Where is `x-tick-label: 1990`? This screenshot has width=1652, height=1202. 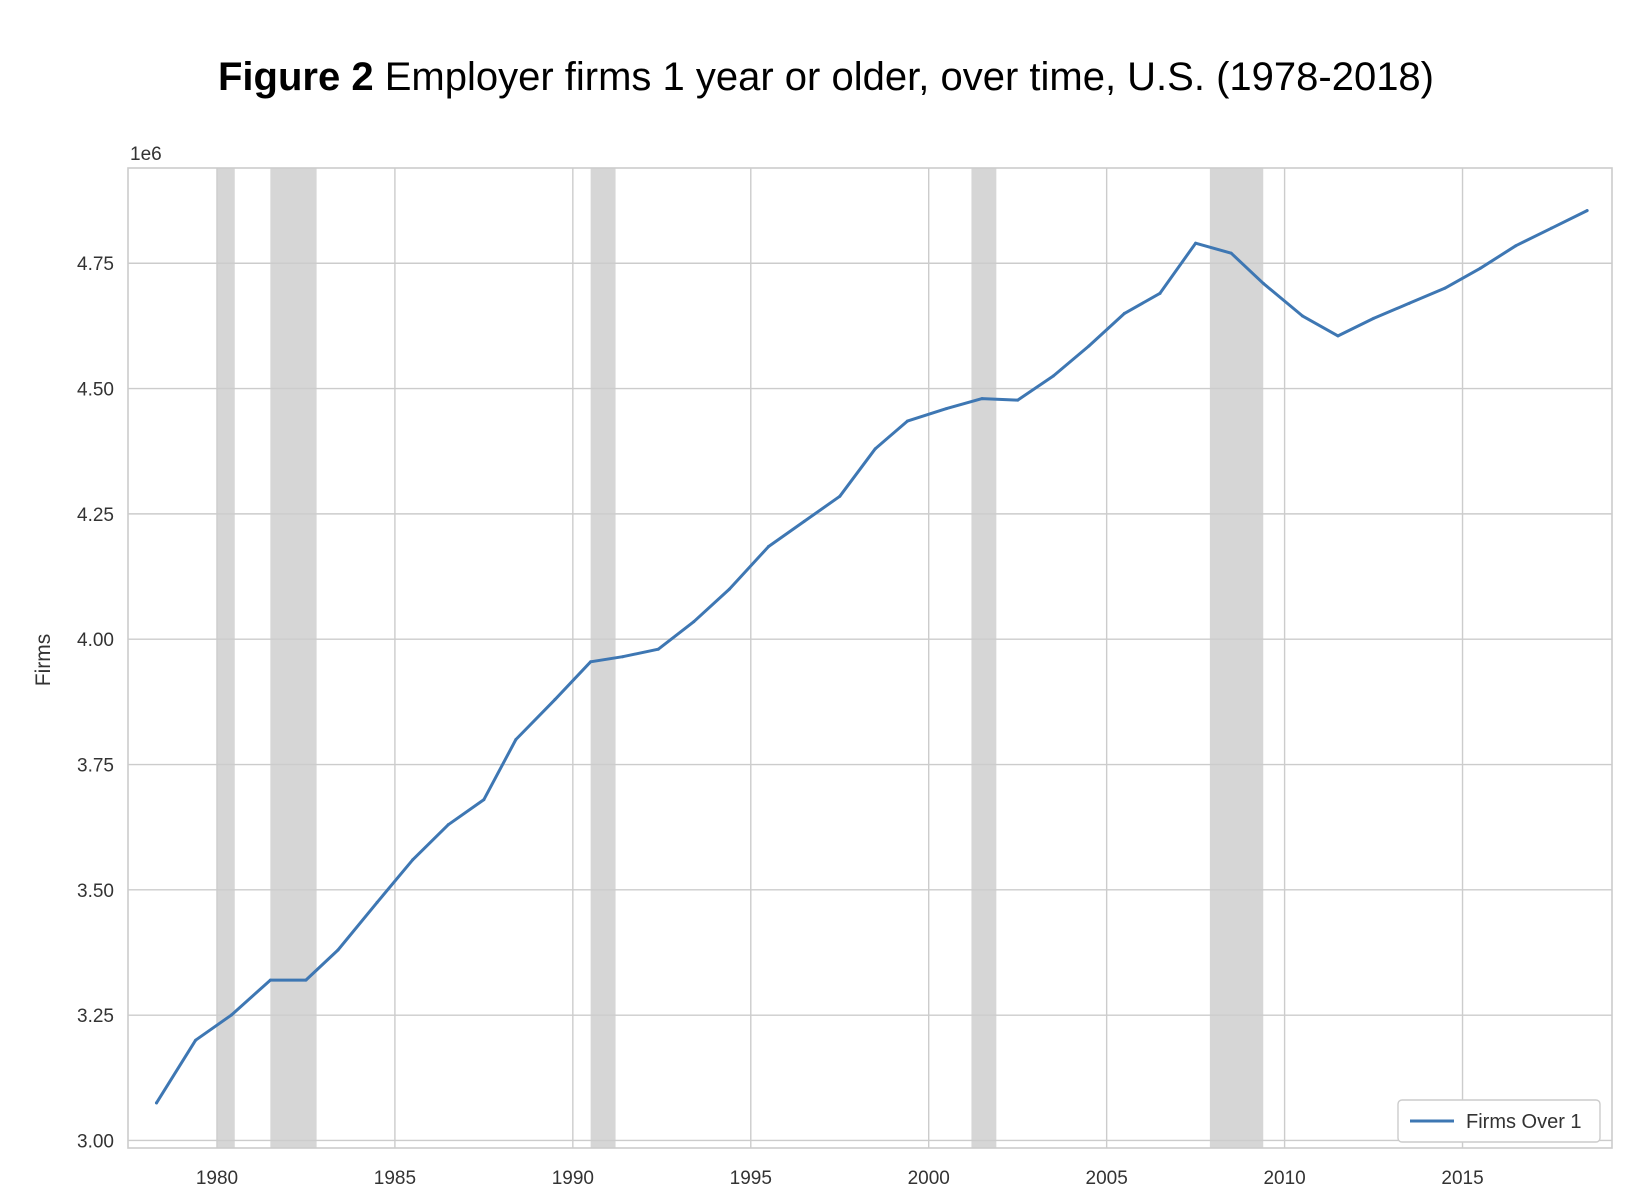 x-tick-label: 1990 is located at coordinates (573, 1178).